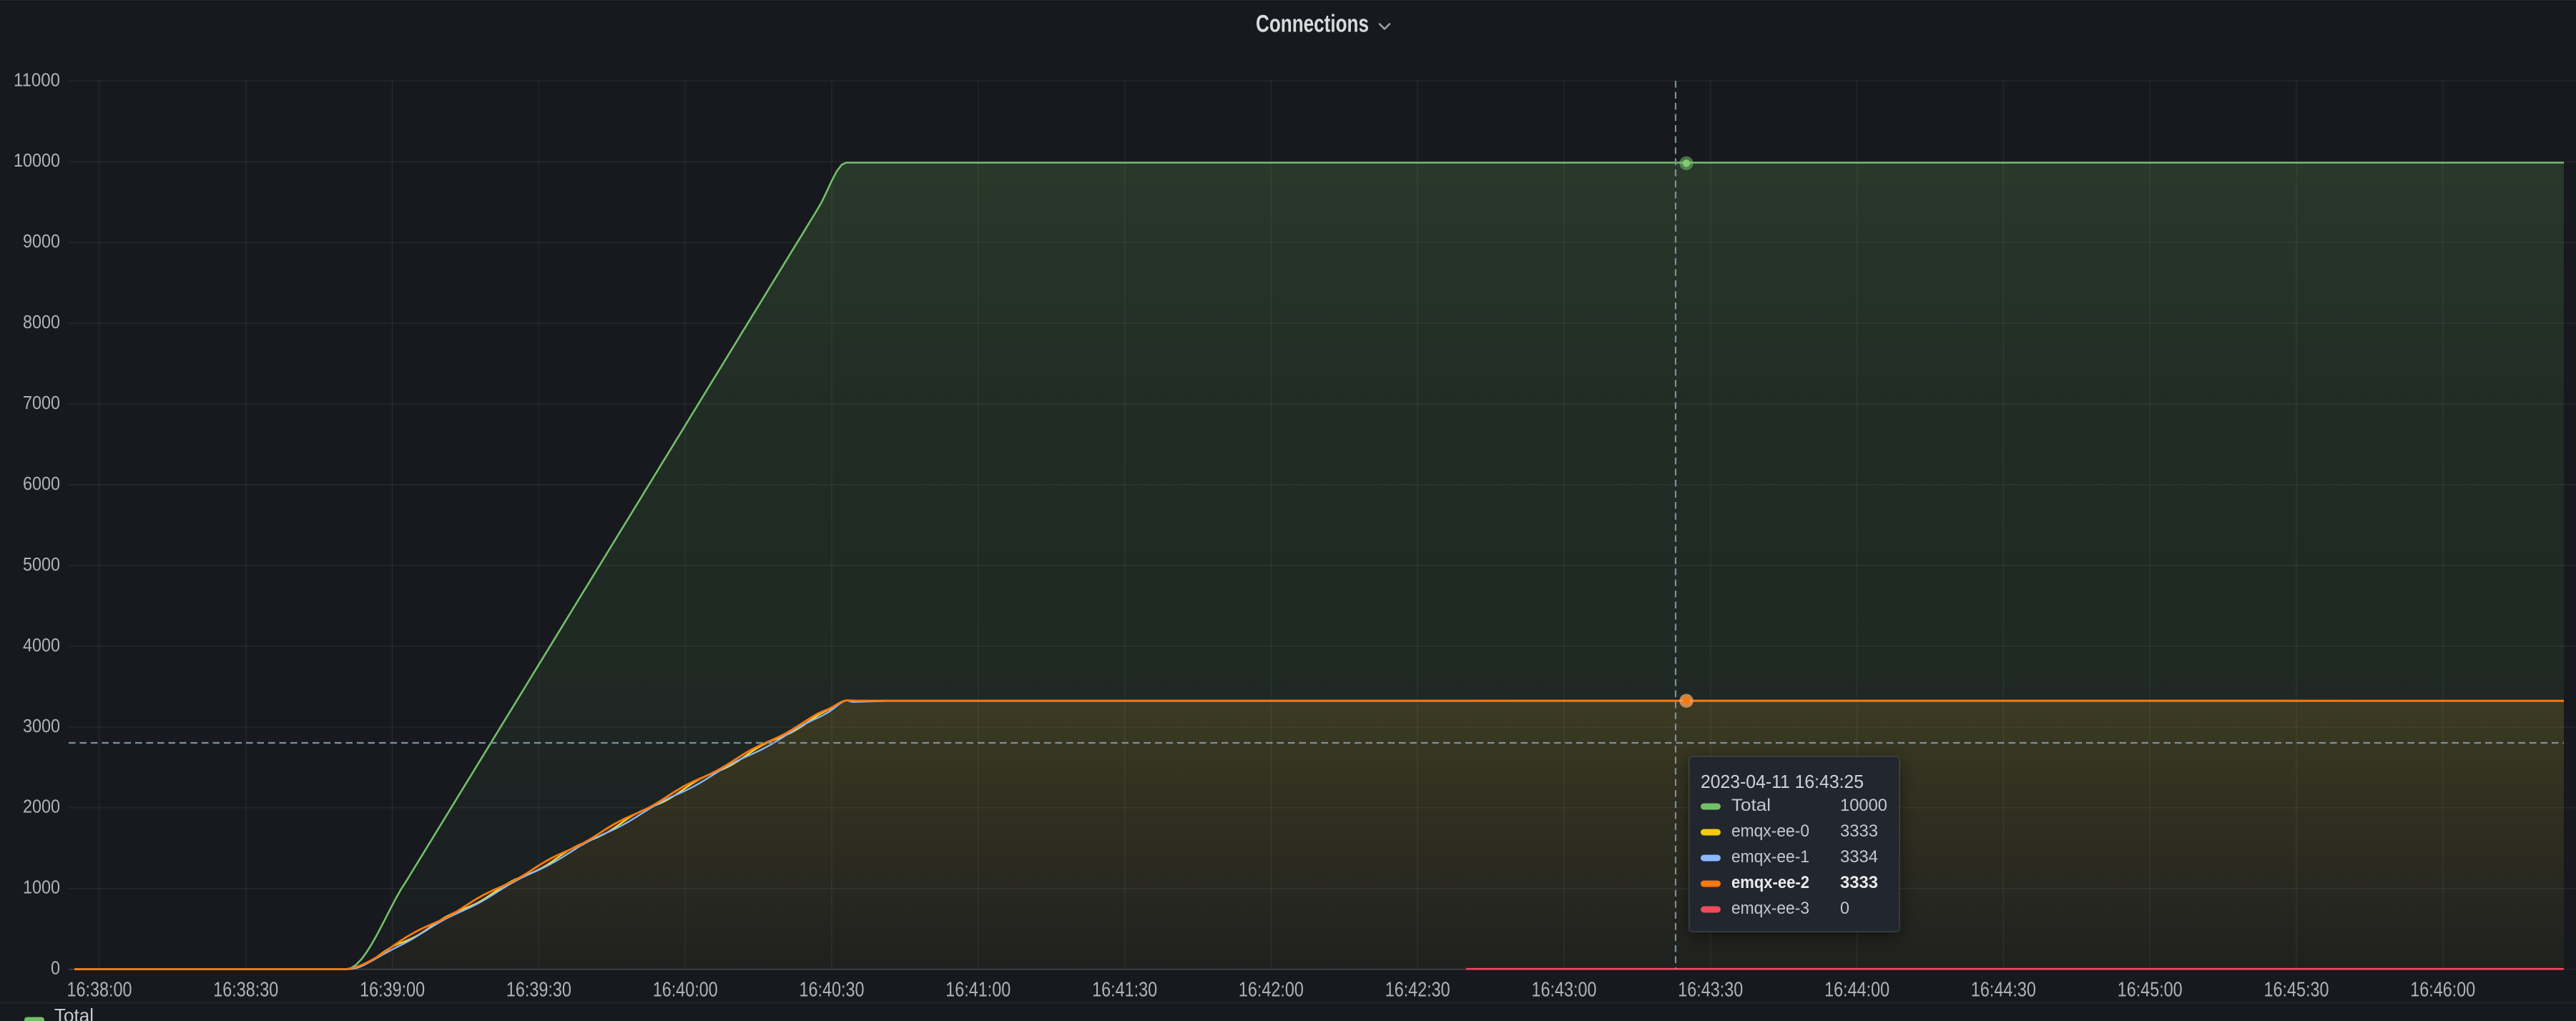  Describe the element at coordinates (2150, 990) in the screenshot. I see `svg-text: 16:45:00` at that location.